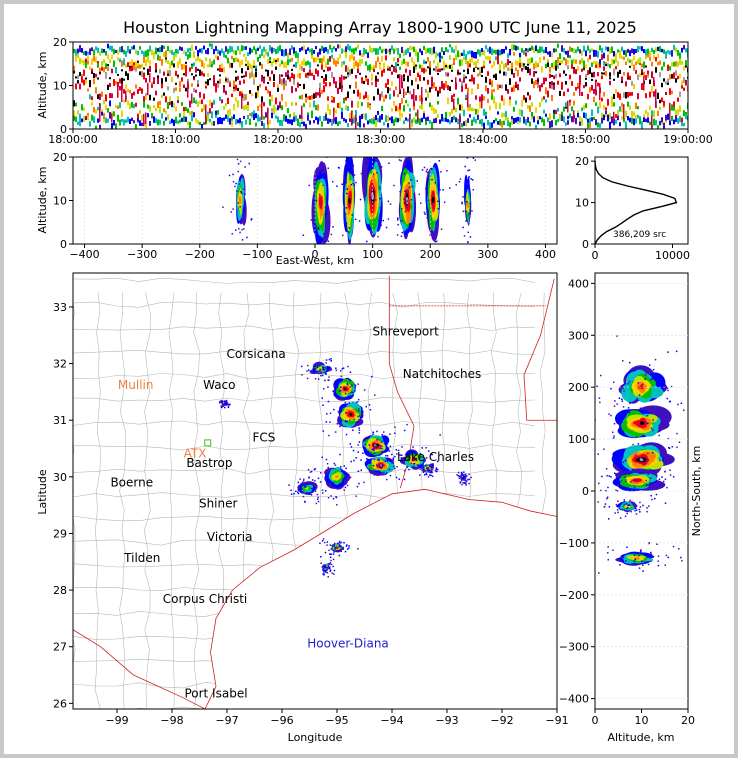 The width and height of the screenshot is (738, 758). What do you see at coordinates (585, 139) in the screenshot?
I see `time-altitude-xtick-label: 18:50:00` at bounding box center [585, 139].